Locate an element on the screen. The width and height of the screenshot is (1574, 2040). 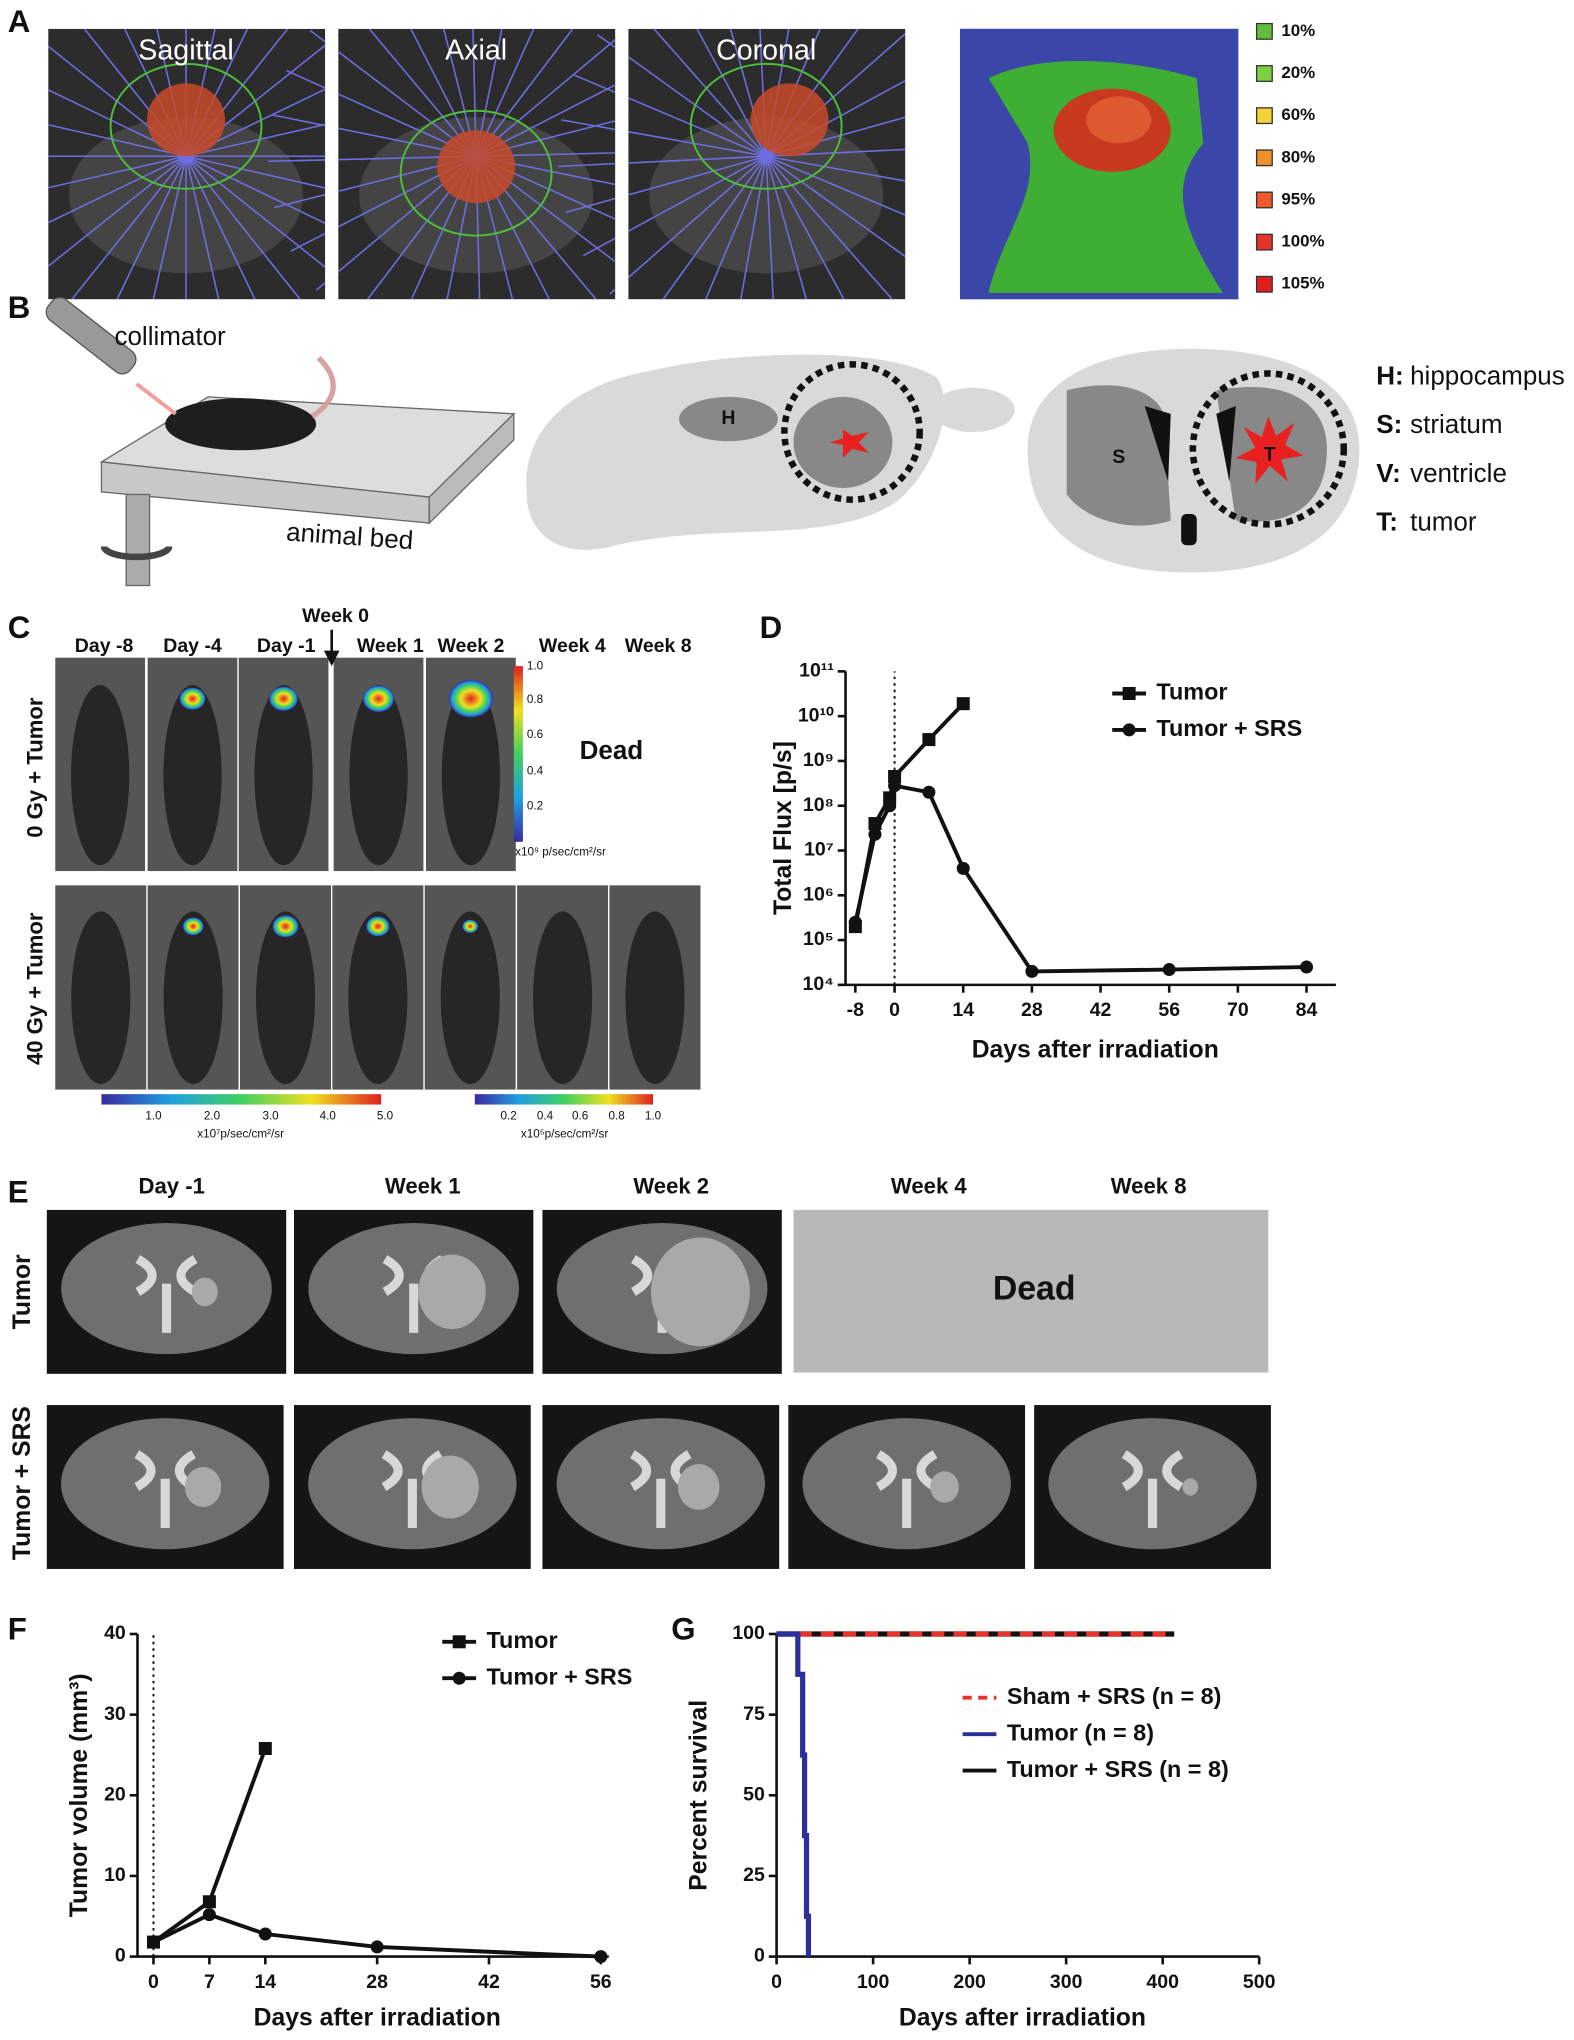
panel-label: C is located at coordinates (19, 627).